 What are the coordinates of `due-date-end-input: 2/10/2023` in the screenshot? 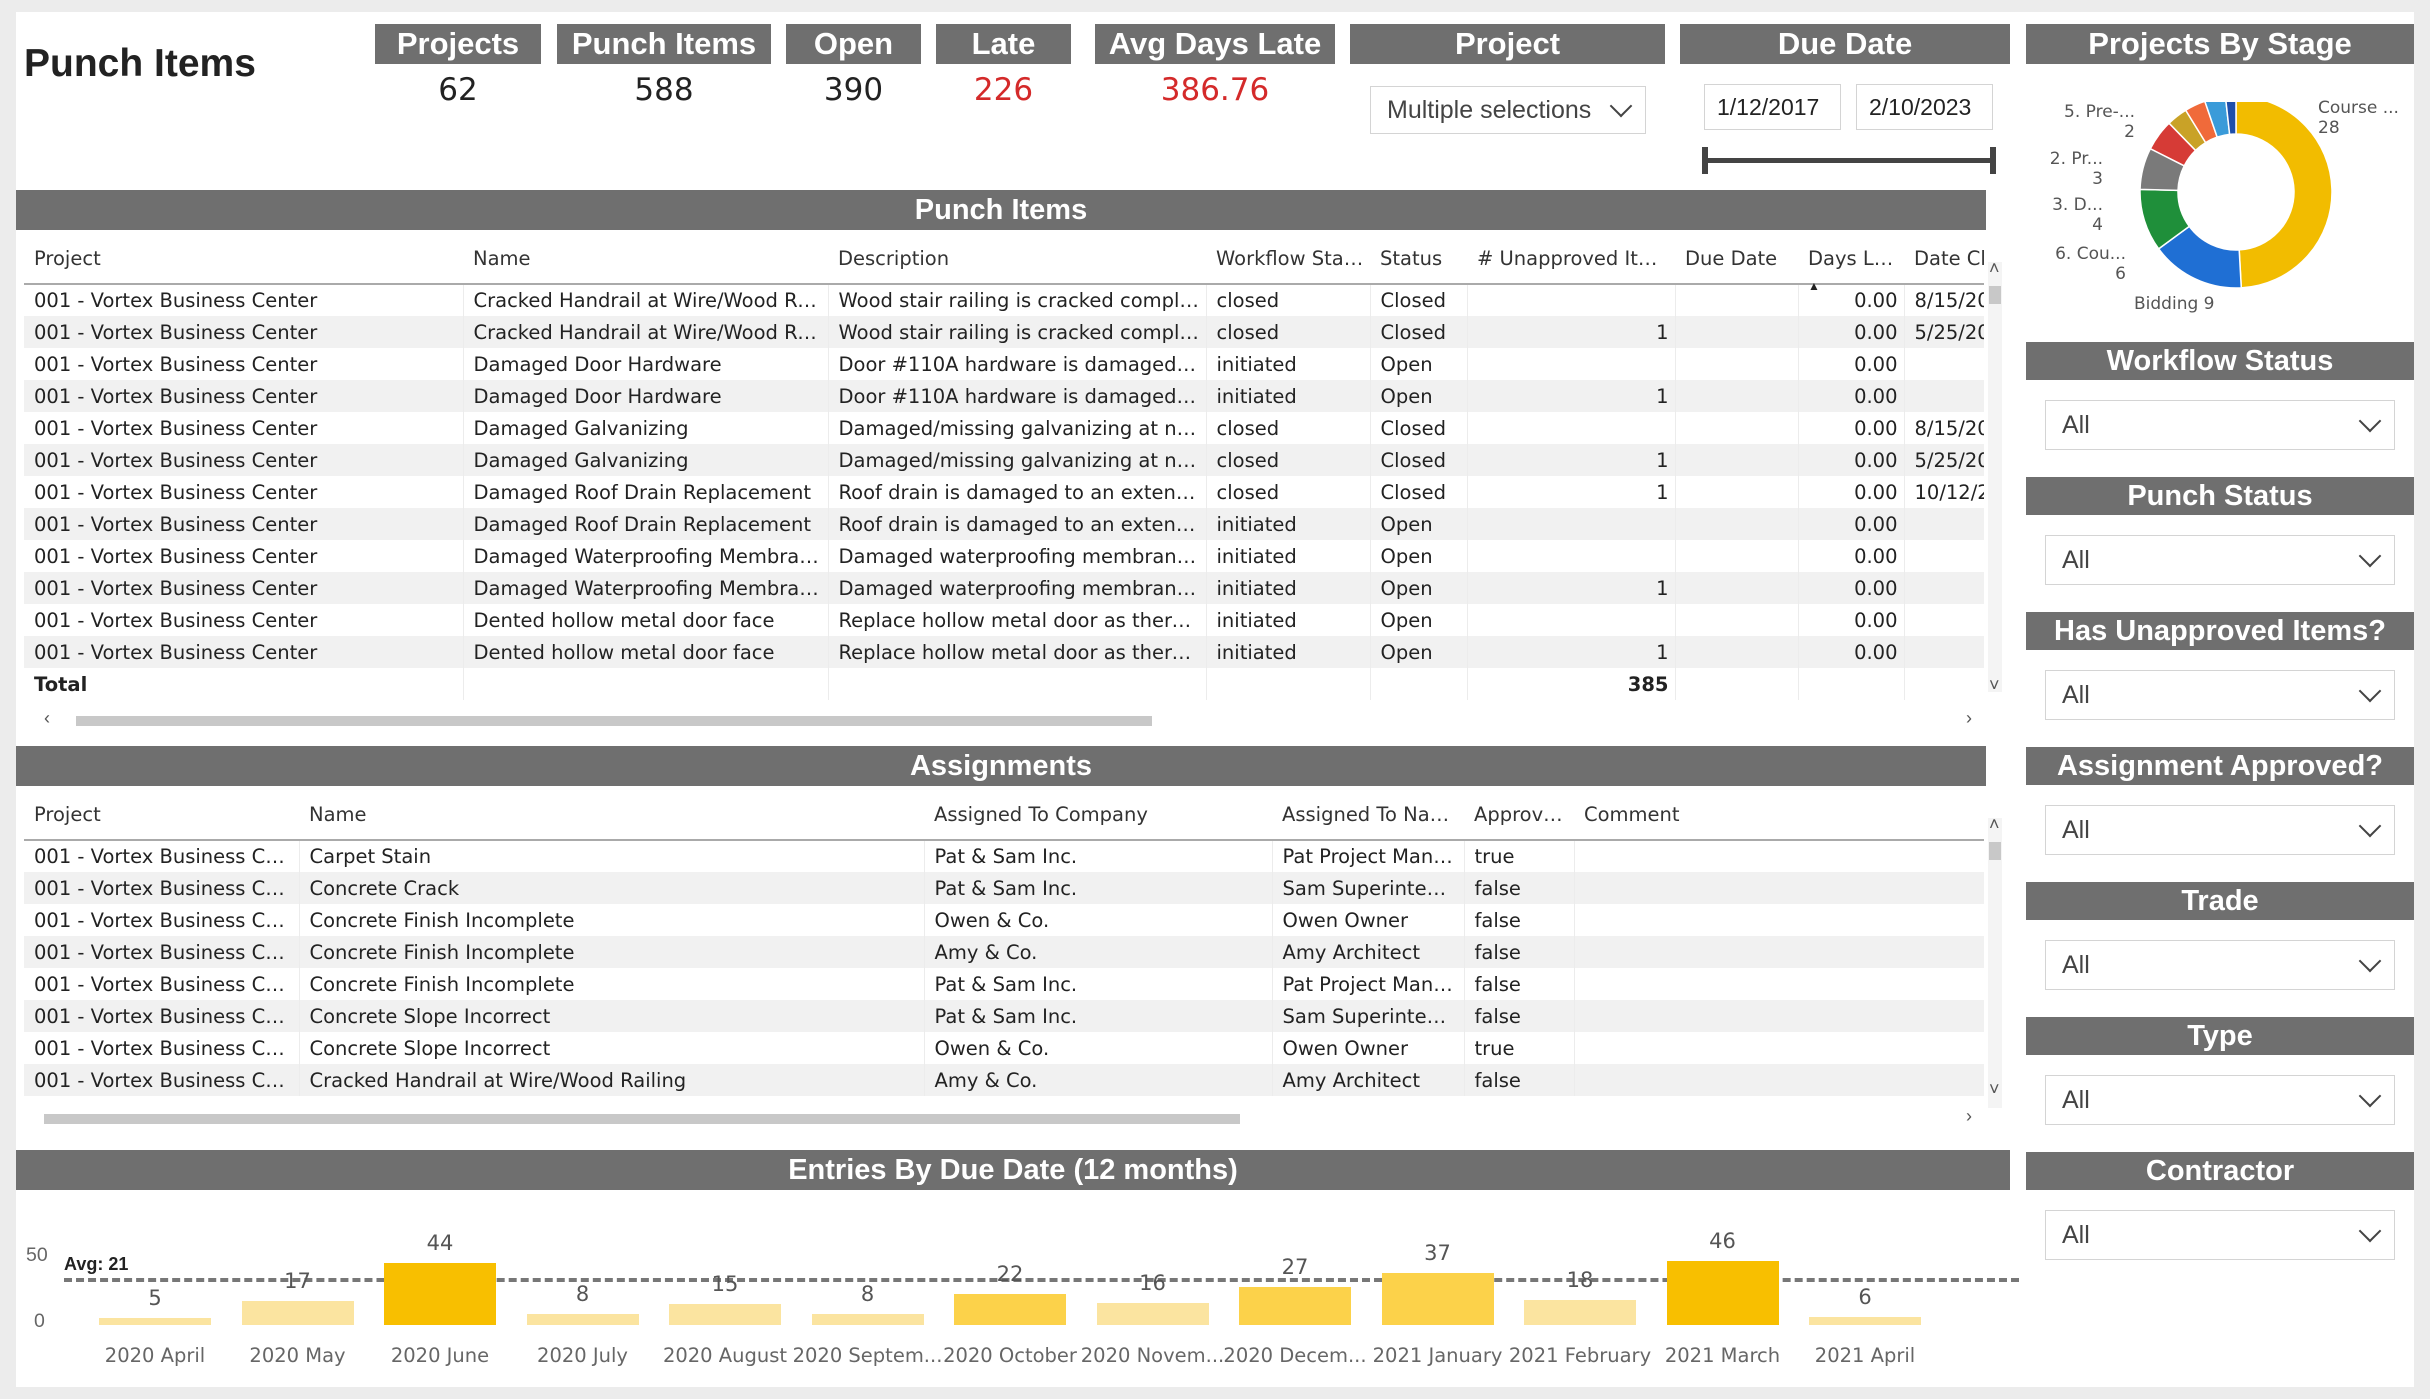 It's located at (1924, 107).